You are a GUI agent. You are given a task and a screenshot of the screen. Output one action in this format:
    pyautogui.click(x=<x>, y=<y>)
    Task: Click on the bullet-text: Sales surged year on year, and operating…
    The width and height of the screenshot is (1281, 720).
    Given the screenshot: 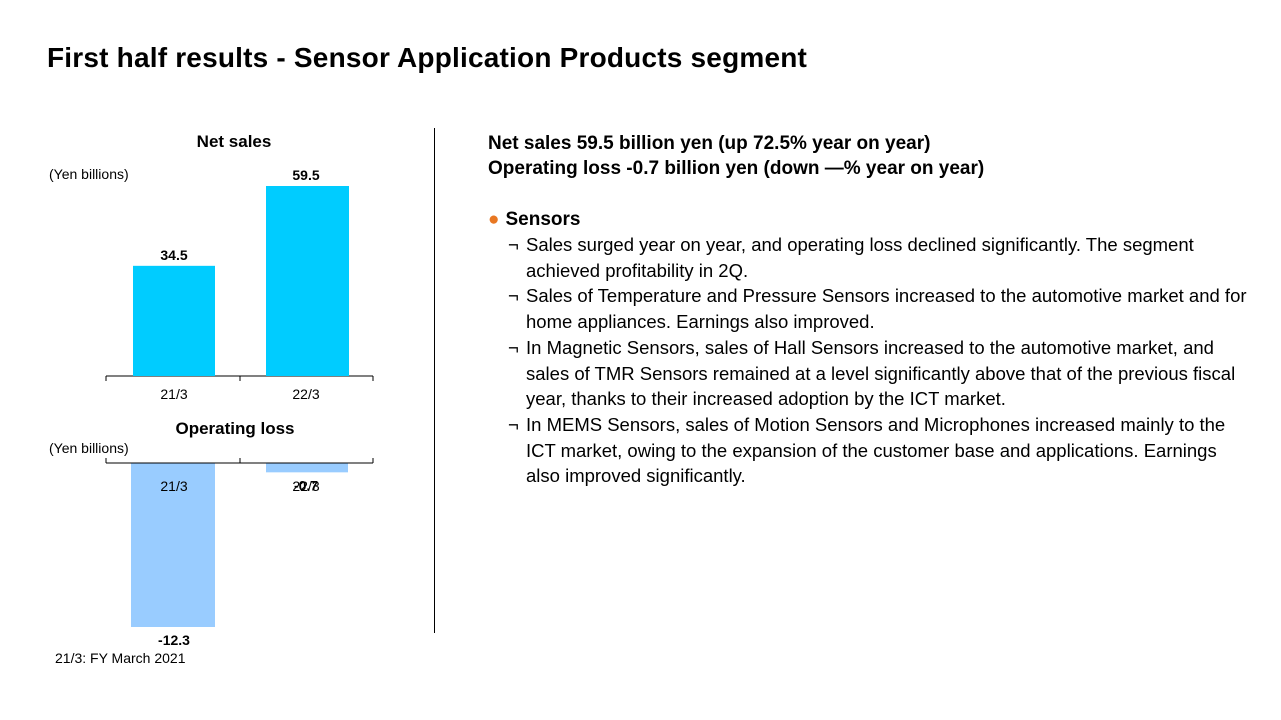 What is the action you would take?
    pyautogui.click(x=860, y=257)
    